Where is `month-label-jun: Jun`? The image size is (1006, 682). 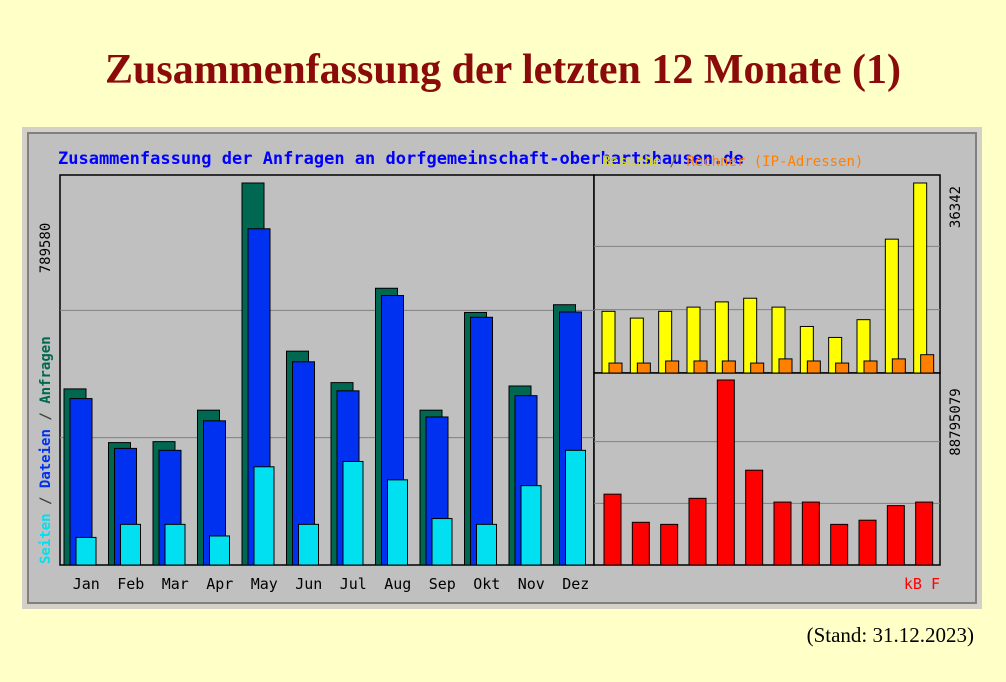 month-label-jun: Jun is located at coordinates (308, 584).